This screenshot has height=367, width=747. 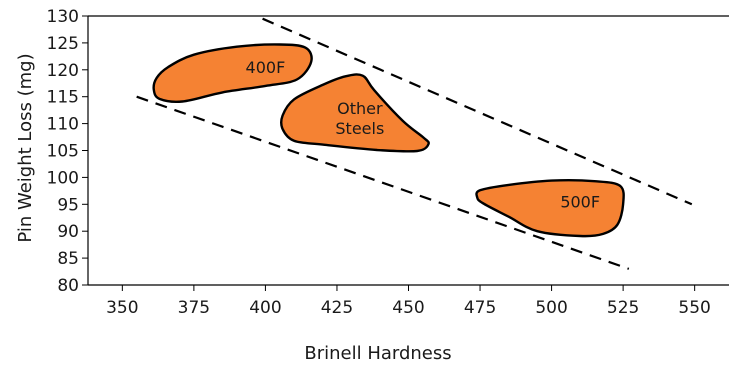 What do you see at coordinates (551, 308) in the screenshot?
I see `x-tick-label: 500` at bounding box center [551, 308].